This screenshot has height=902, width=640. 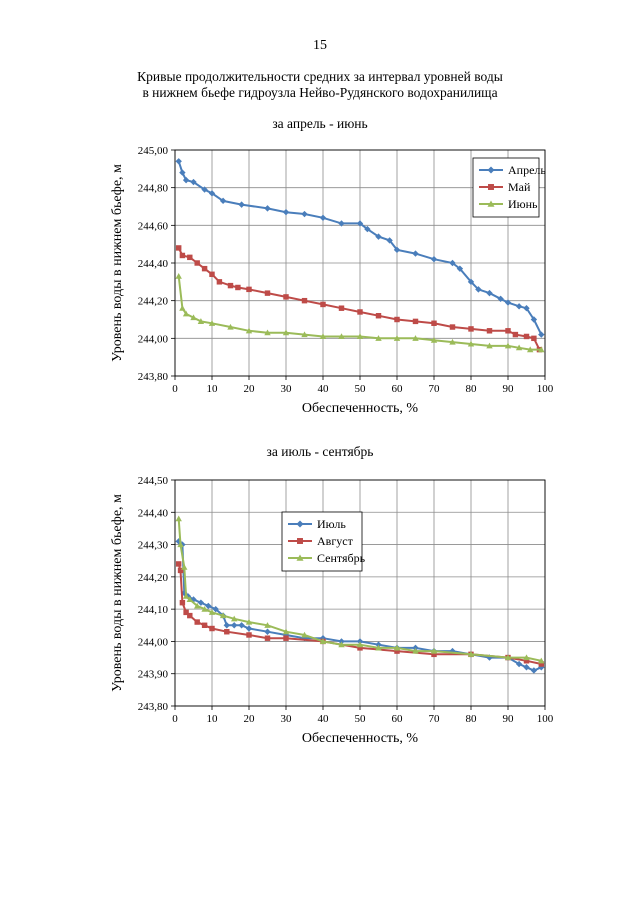 What do you see at coordinates (320, 123) in the screenshot?
I see `chart-1-title: за апрель - июнь` at bounding box center [320, 123].